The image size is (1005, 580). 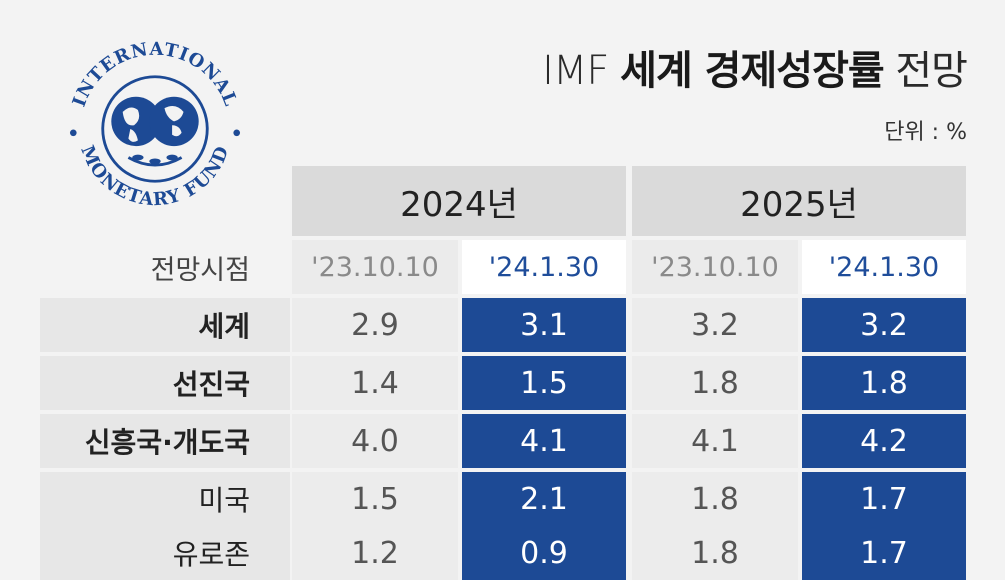 I want to click on table-cell: 1.5, so click(x=375, y=499).